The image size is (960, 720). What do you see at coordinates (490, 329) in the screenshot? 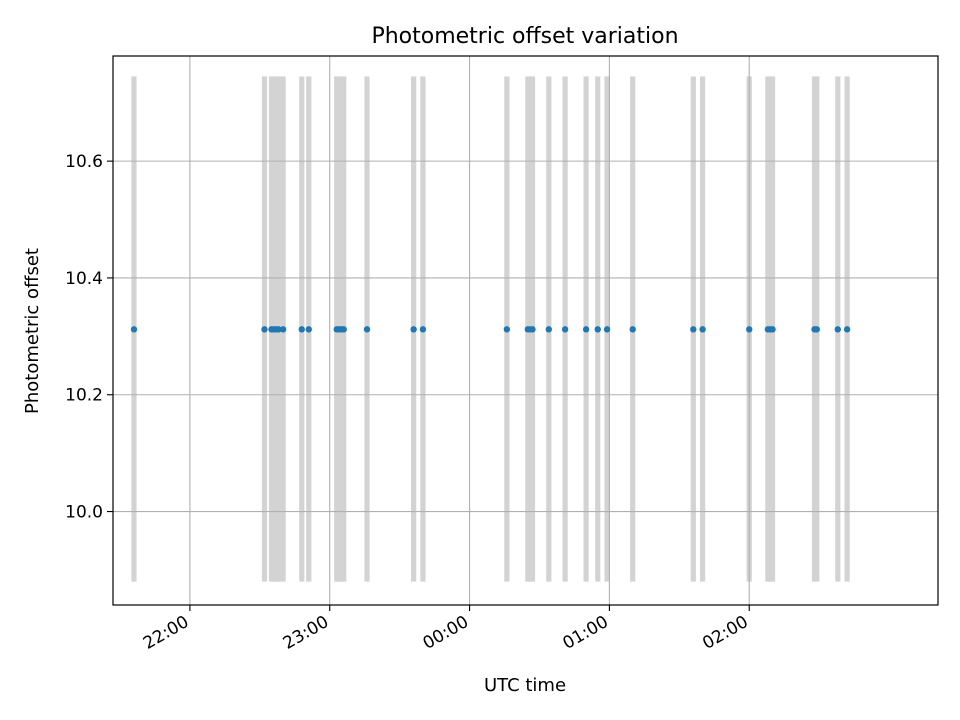
I see `data-points` at bounding box center [490, 329].